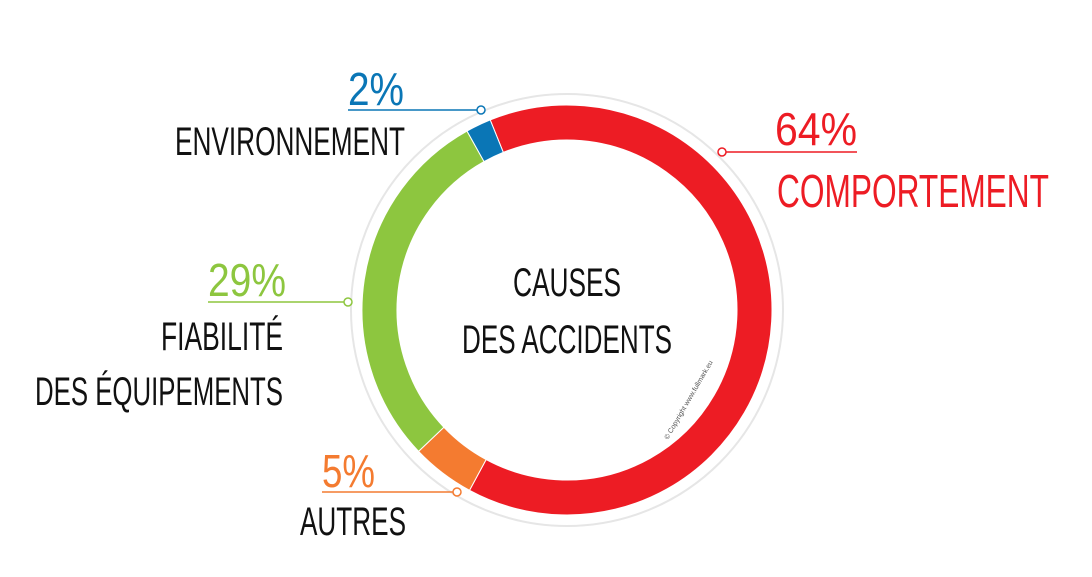 Image resolution: width=1092 pixels, height=577 pixels. What do you see at coordinates (353, 522) in the screenshot?
I see `category-label: AUTRES` at bounding box center [353, 522].